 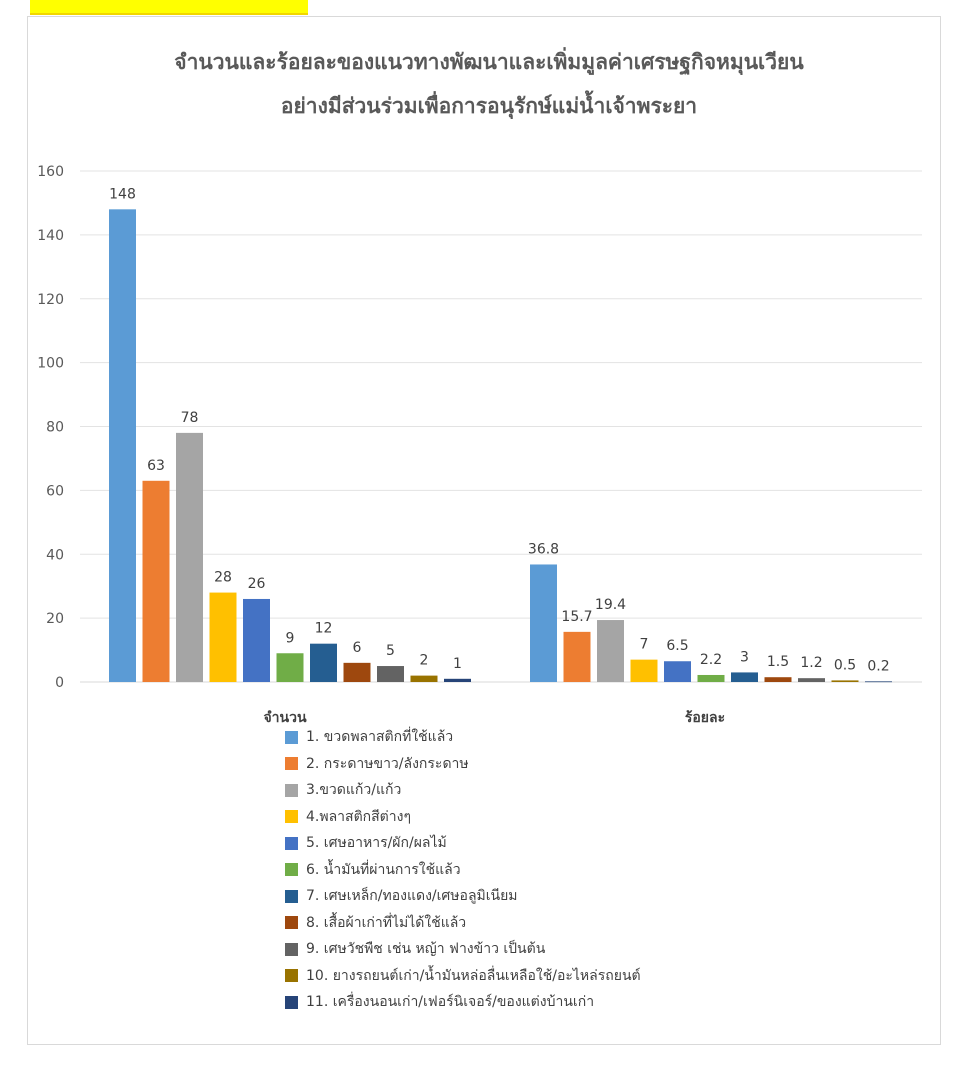 I want to click on legend-label: 3.ขวดแก้ว/แก้ว, so click(x=354, y=790).